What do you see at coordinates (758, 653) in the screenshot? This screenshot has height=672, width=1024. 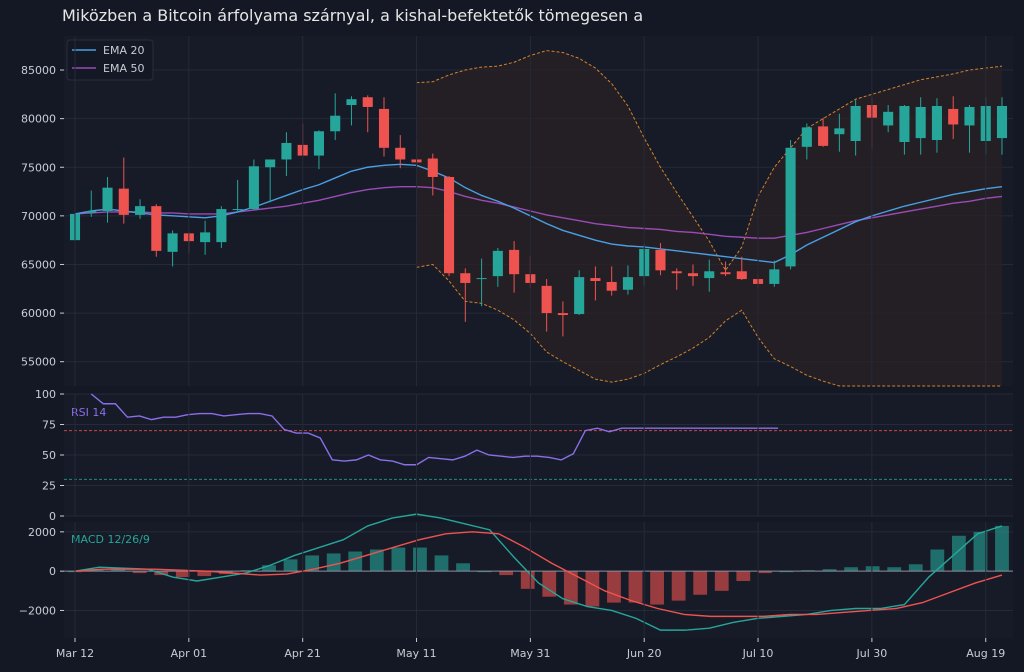 I see `x-tick-label: Jul 10` at bounding box center [758, 653].